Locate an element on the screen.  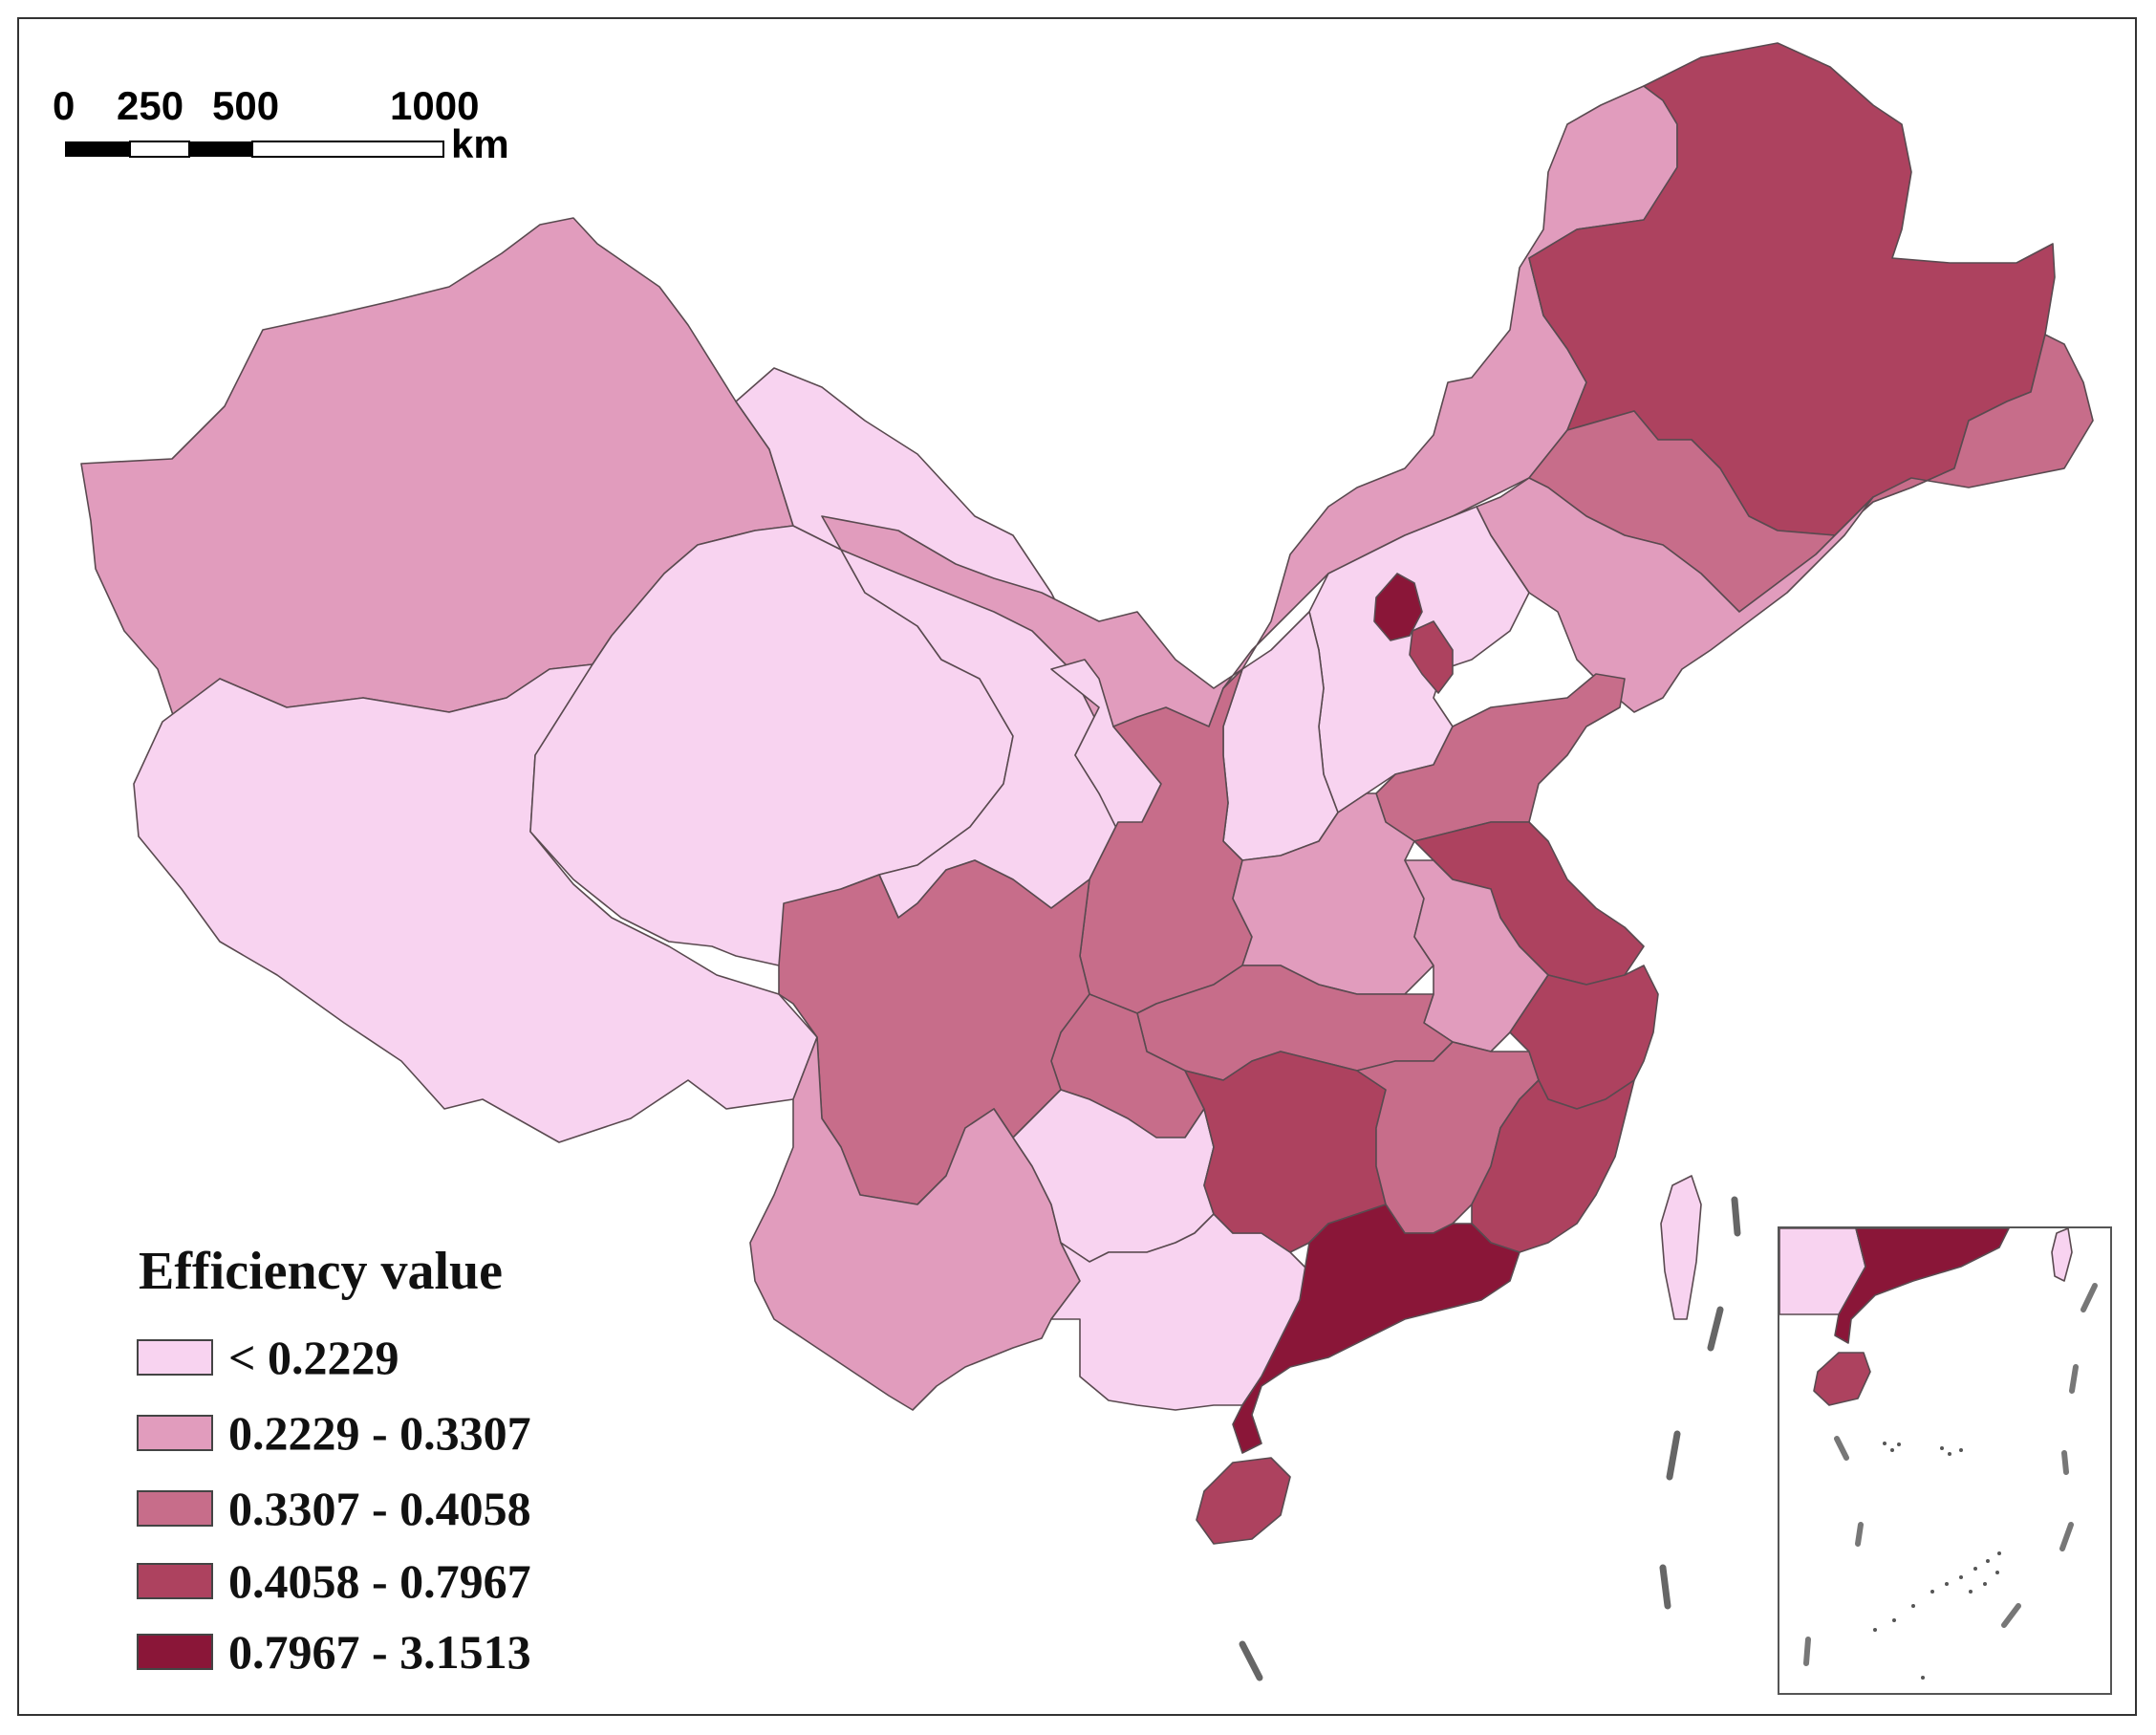
legend-title: Efficiency value is located at coordinates (321, 1271).